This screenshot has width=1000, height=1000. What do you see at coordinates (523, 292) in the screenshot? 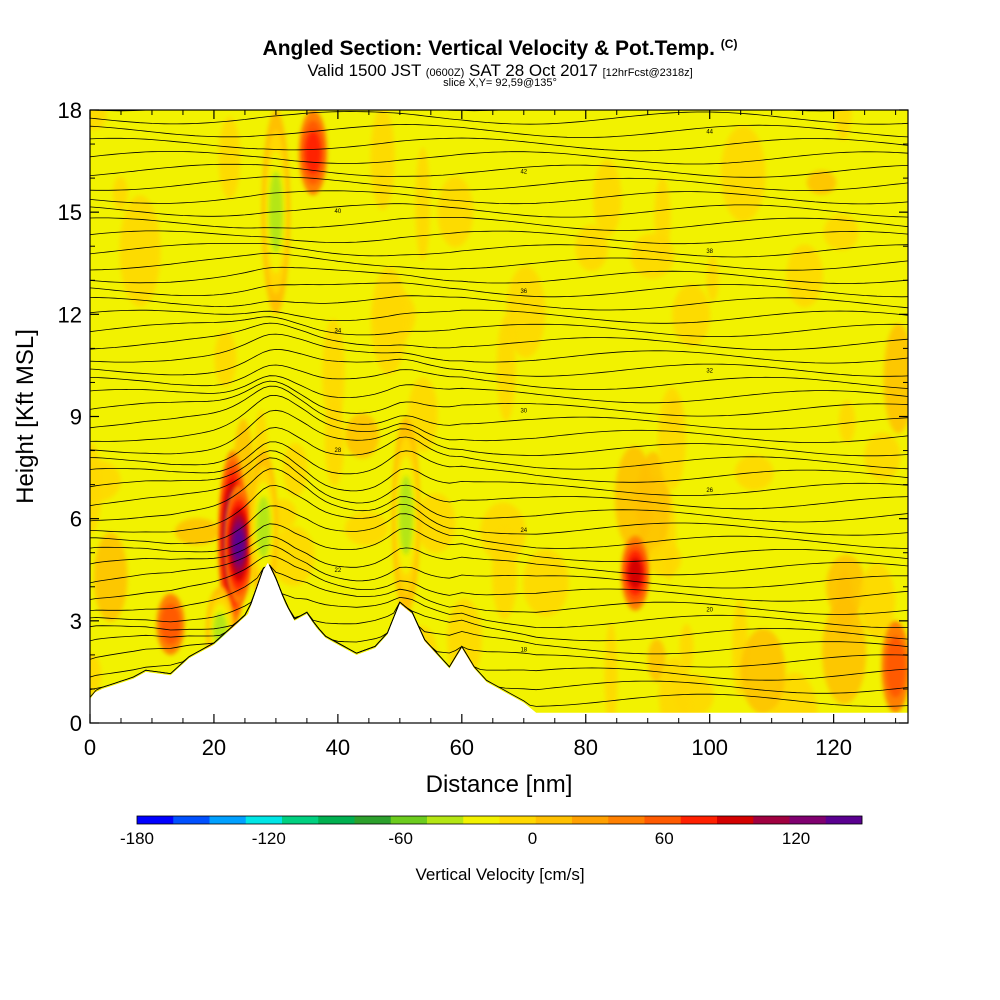
I see `isentrope-label: 36` at bounding box center [523, 292].